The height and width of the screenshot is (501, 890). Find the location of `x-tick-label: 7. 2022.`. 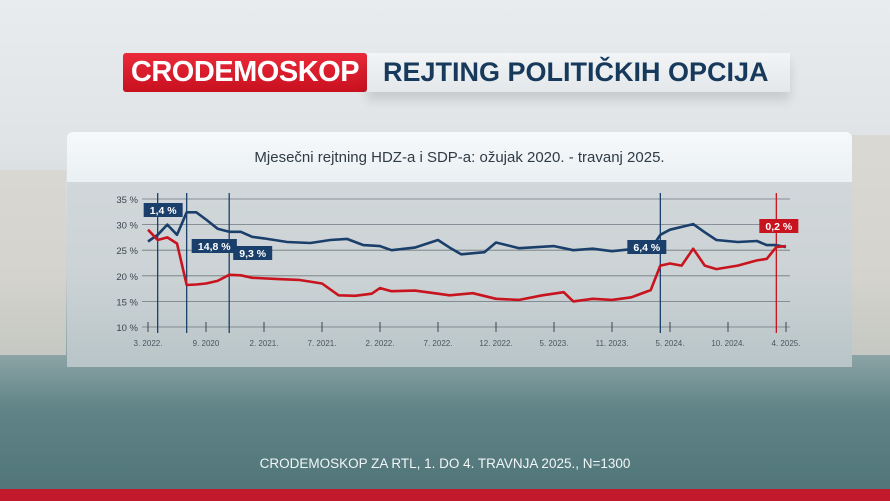

x-tick-label: 7. 2022. is located at coordinates (438, 343).